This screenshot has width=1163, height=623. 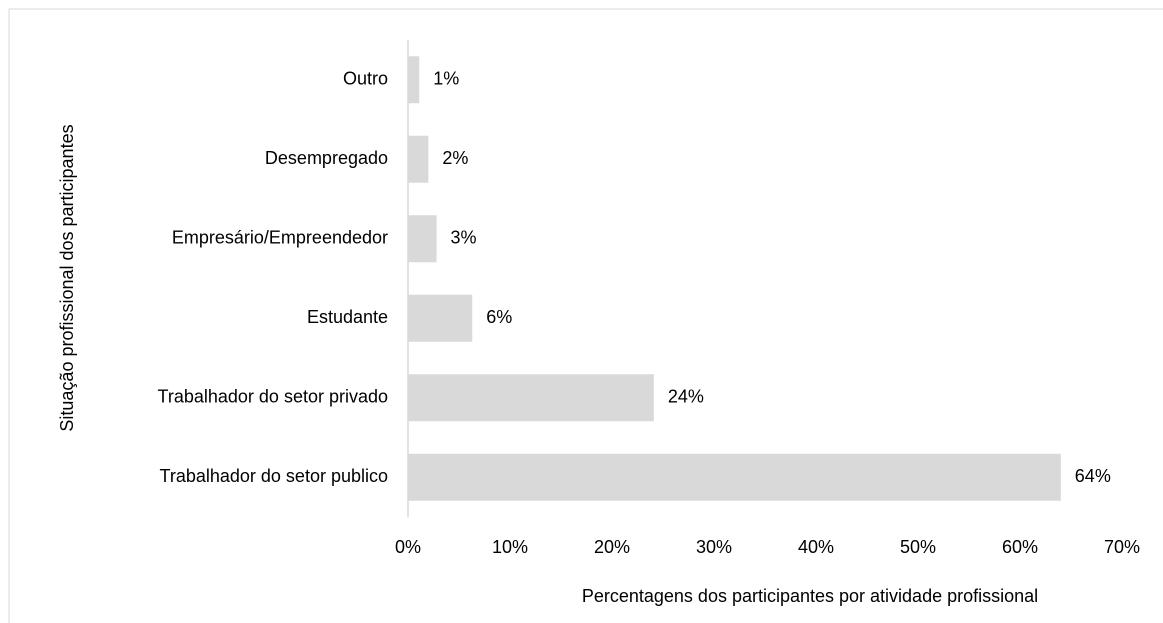 What do you see at coordinates (67, 277) in the screenshot?
I see `y-axis-title: Situação profissional dos participantes` at bounding box center [67, 277].